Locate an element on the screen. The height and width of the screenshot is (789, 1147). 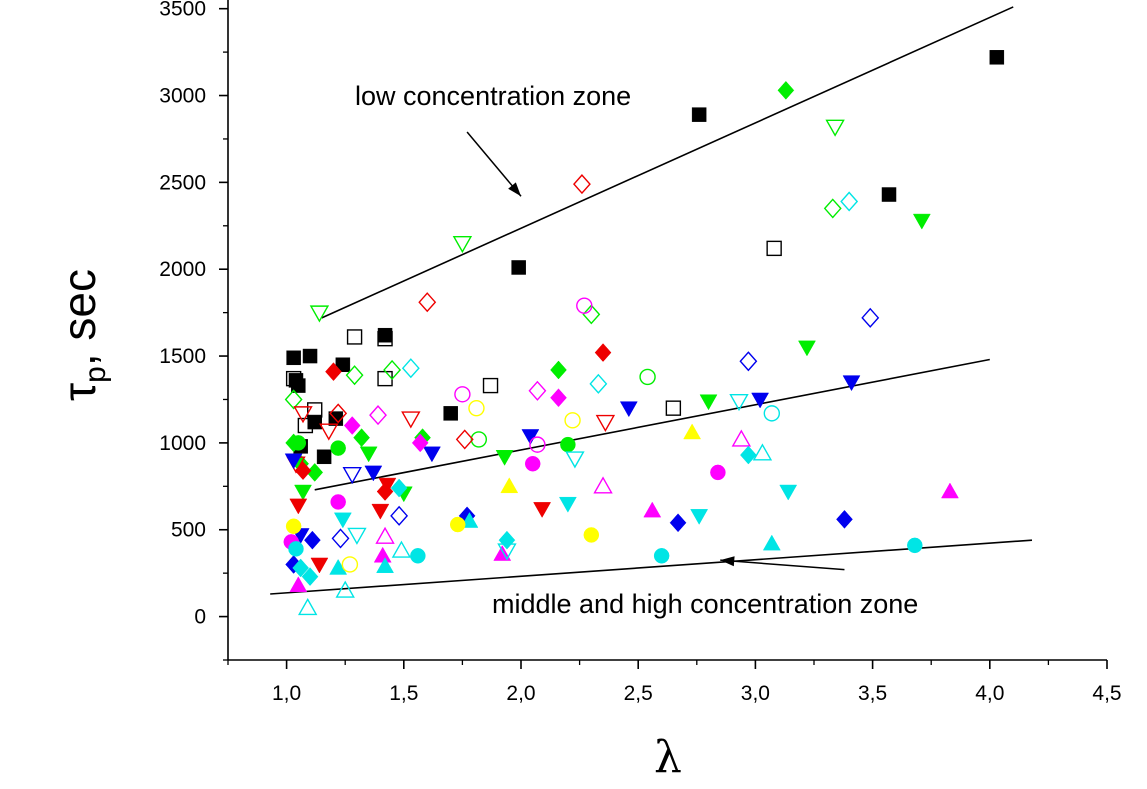
y-tick-label: 0 is located at coordinates (200, 617).